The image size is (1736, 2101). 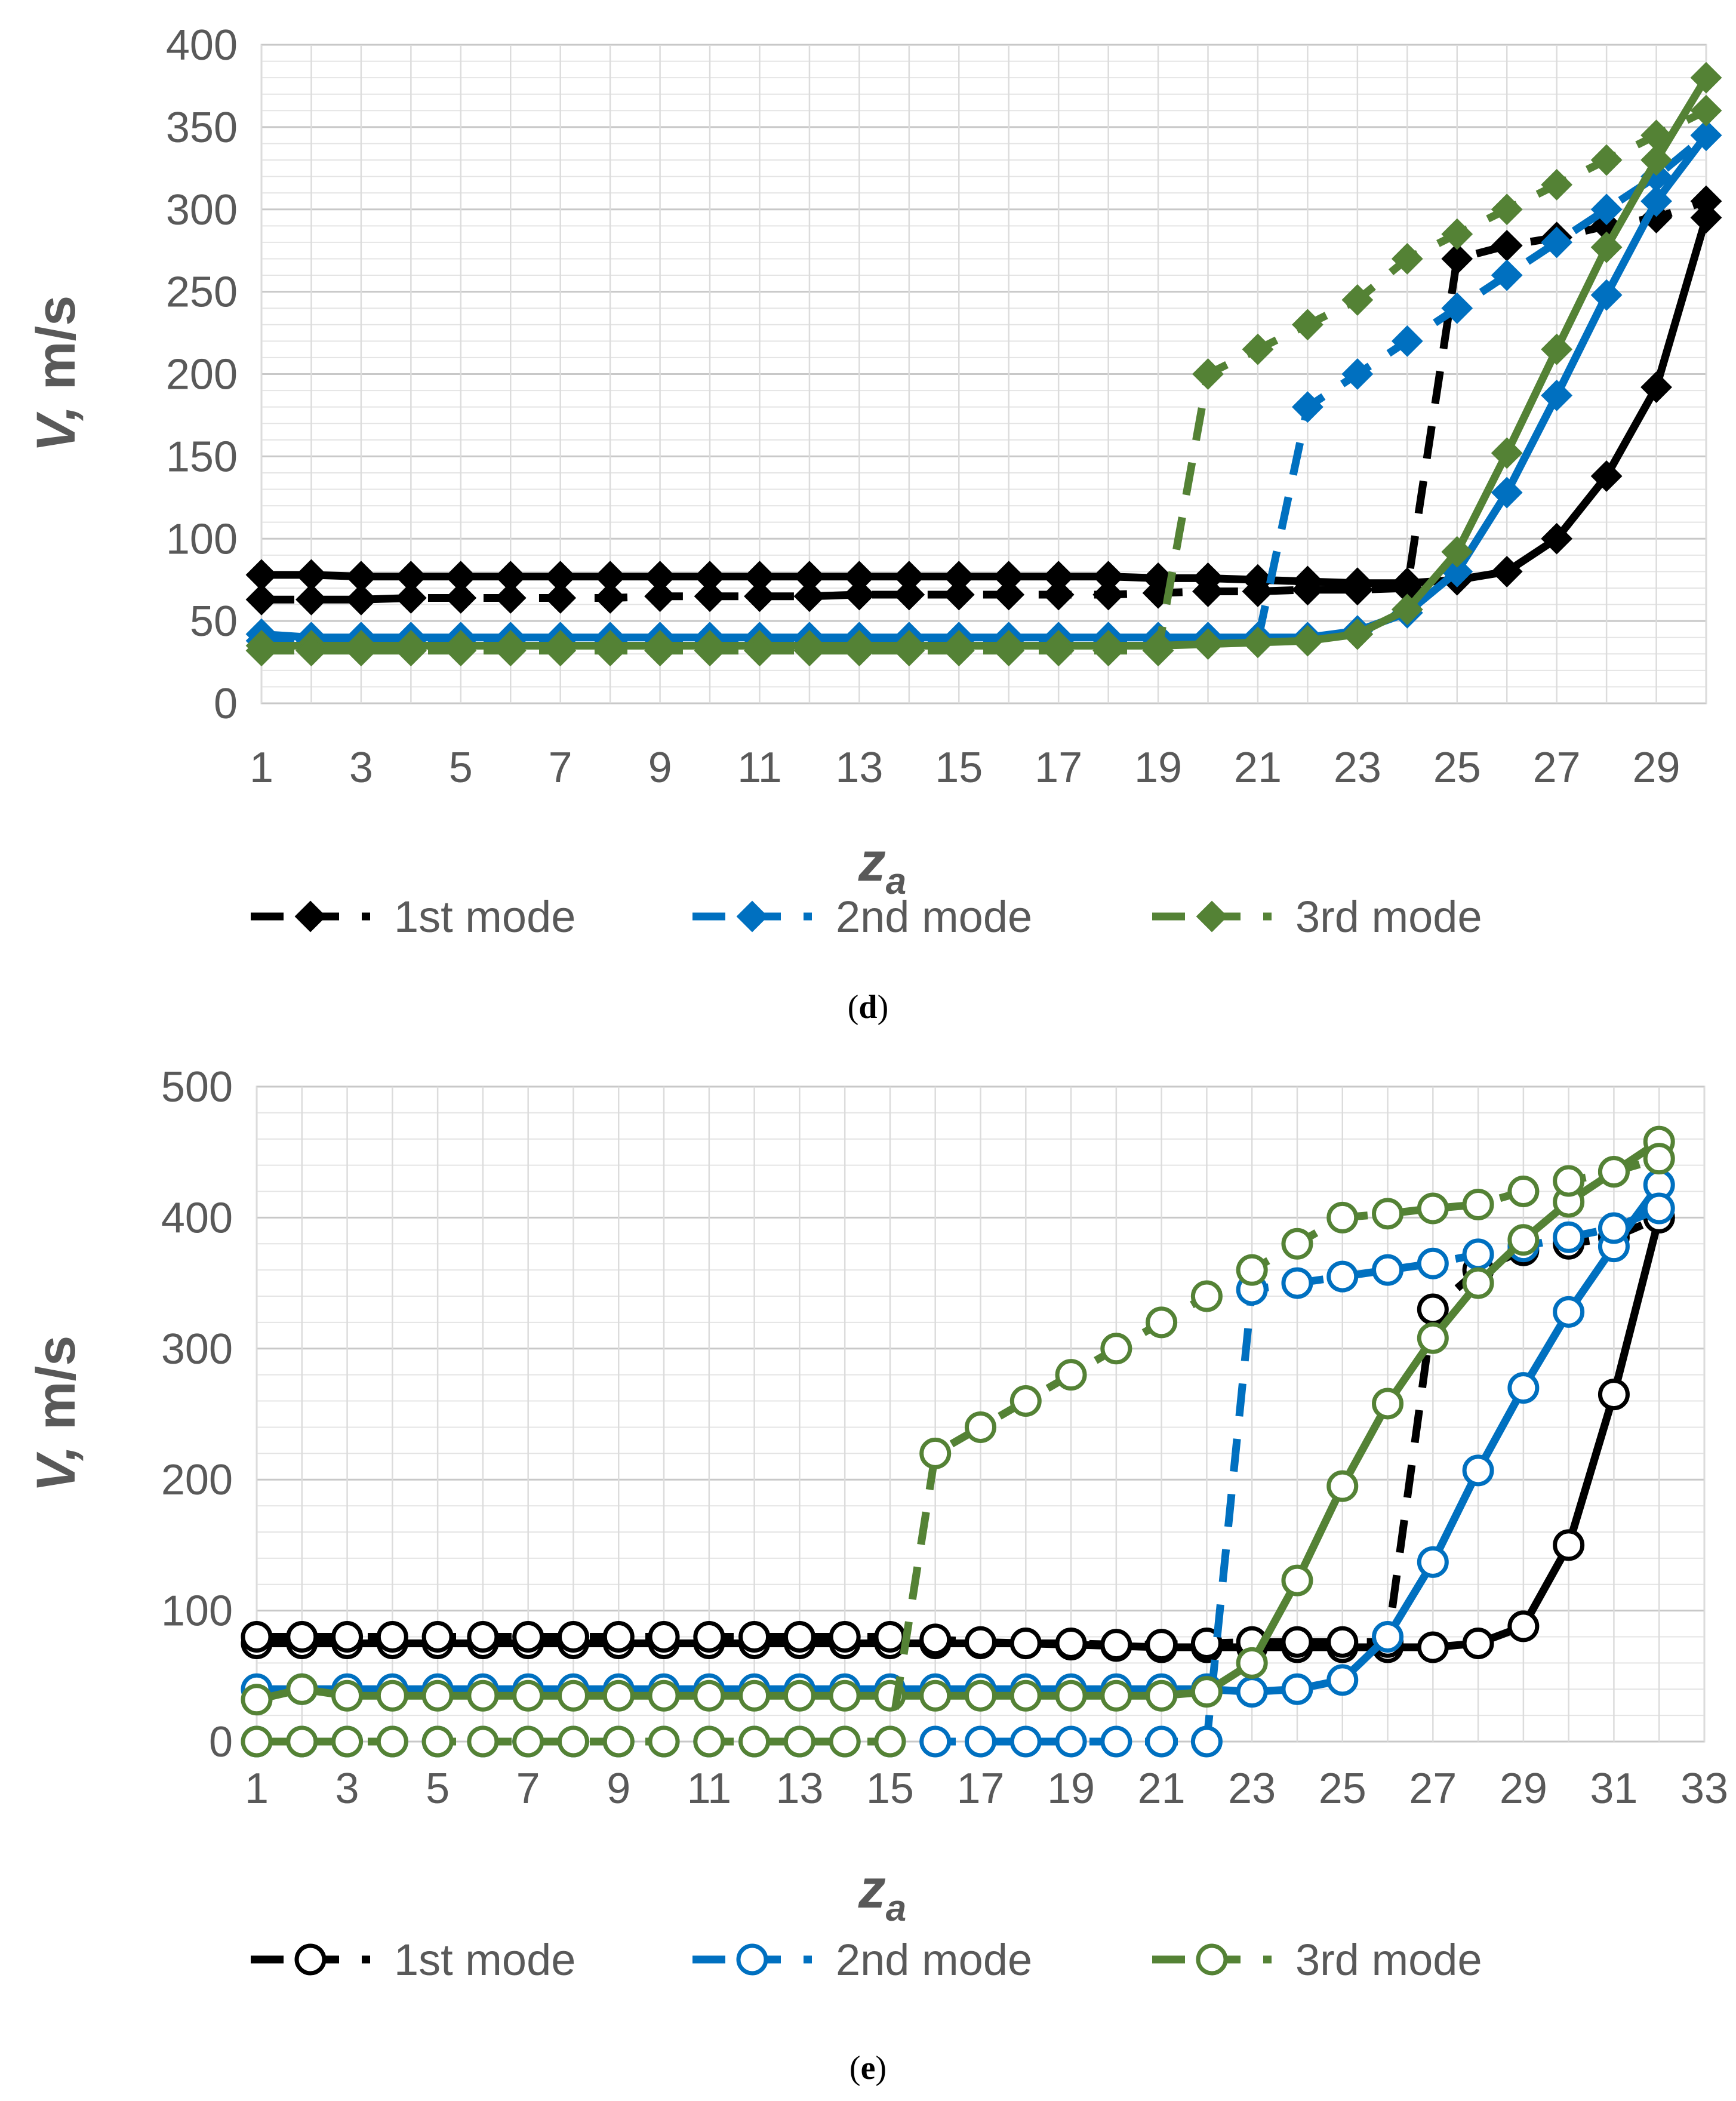 What do you see at coordinates (799, 1789) in the screenshot?
I see `x-tick-label: 13` at bounding box center [799, 1789].